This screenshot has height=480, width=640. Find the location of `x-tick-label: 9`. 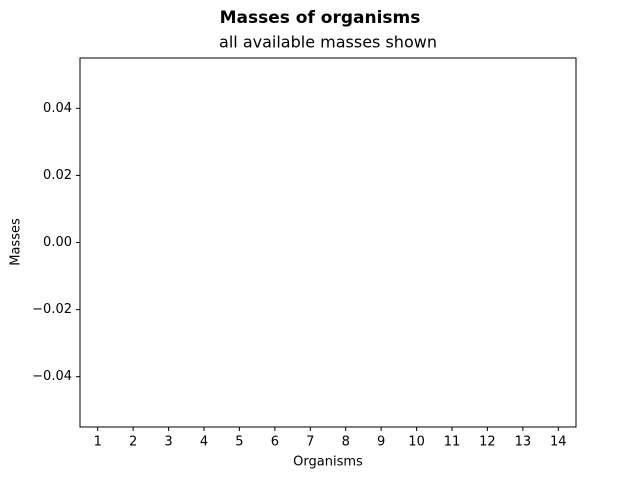

x-tick-label: 9 is located at coordinates (381, 442).